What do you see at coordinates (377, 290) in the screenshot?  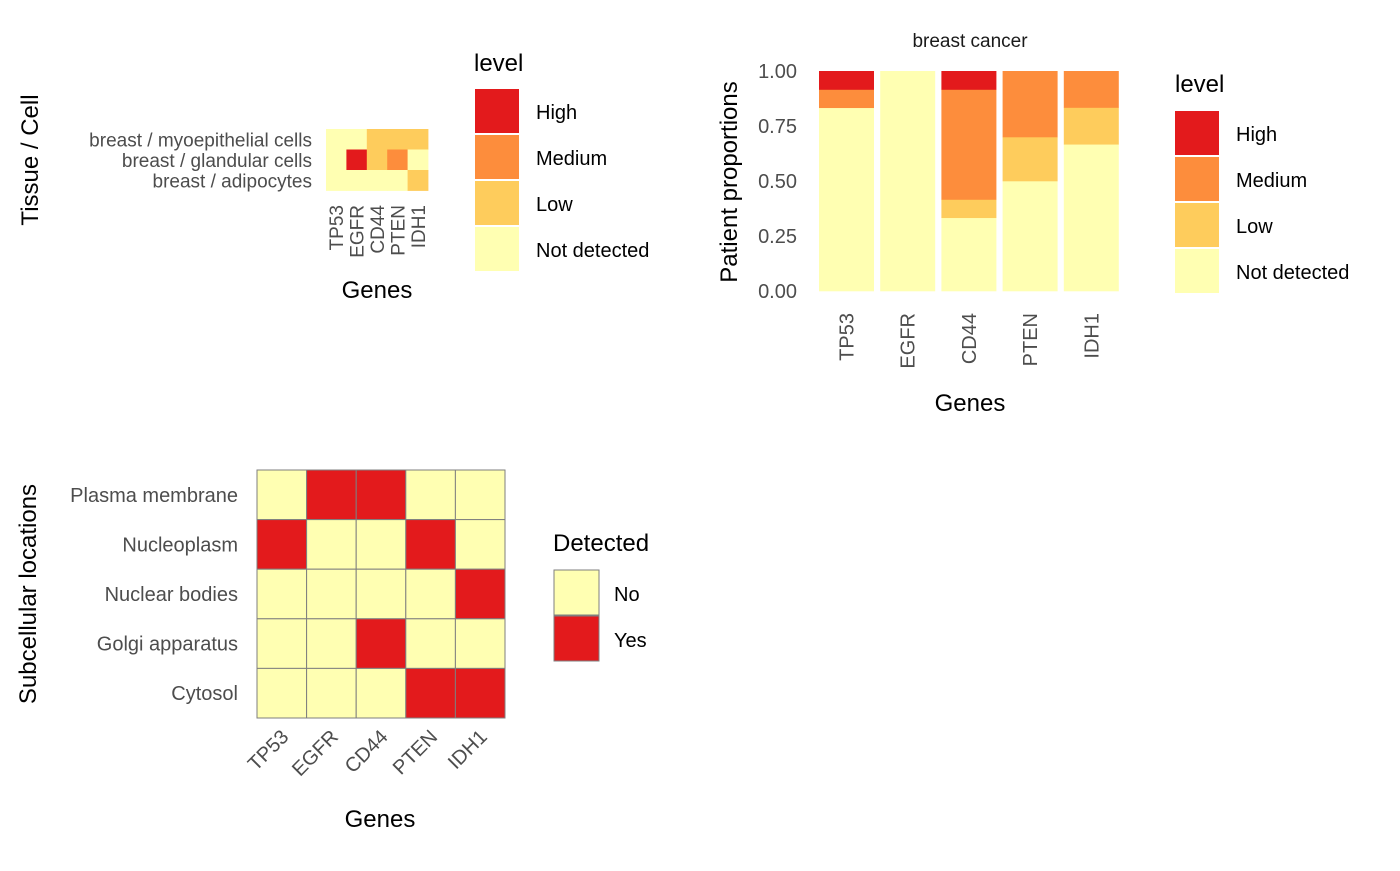 I see `tissue-heatmap-xlabel: Genes` at bounding box center [377, 290].